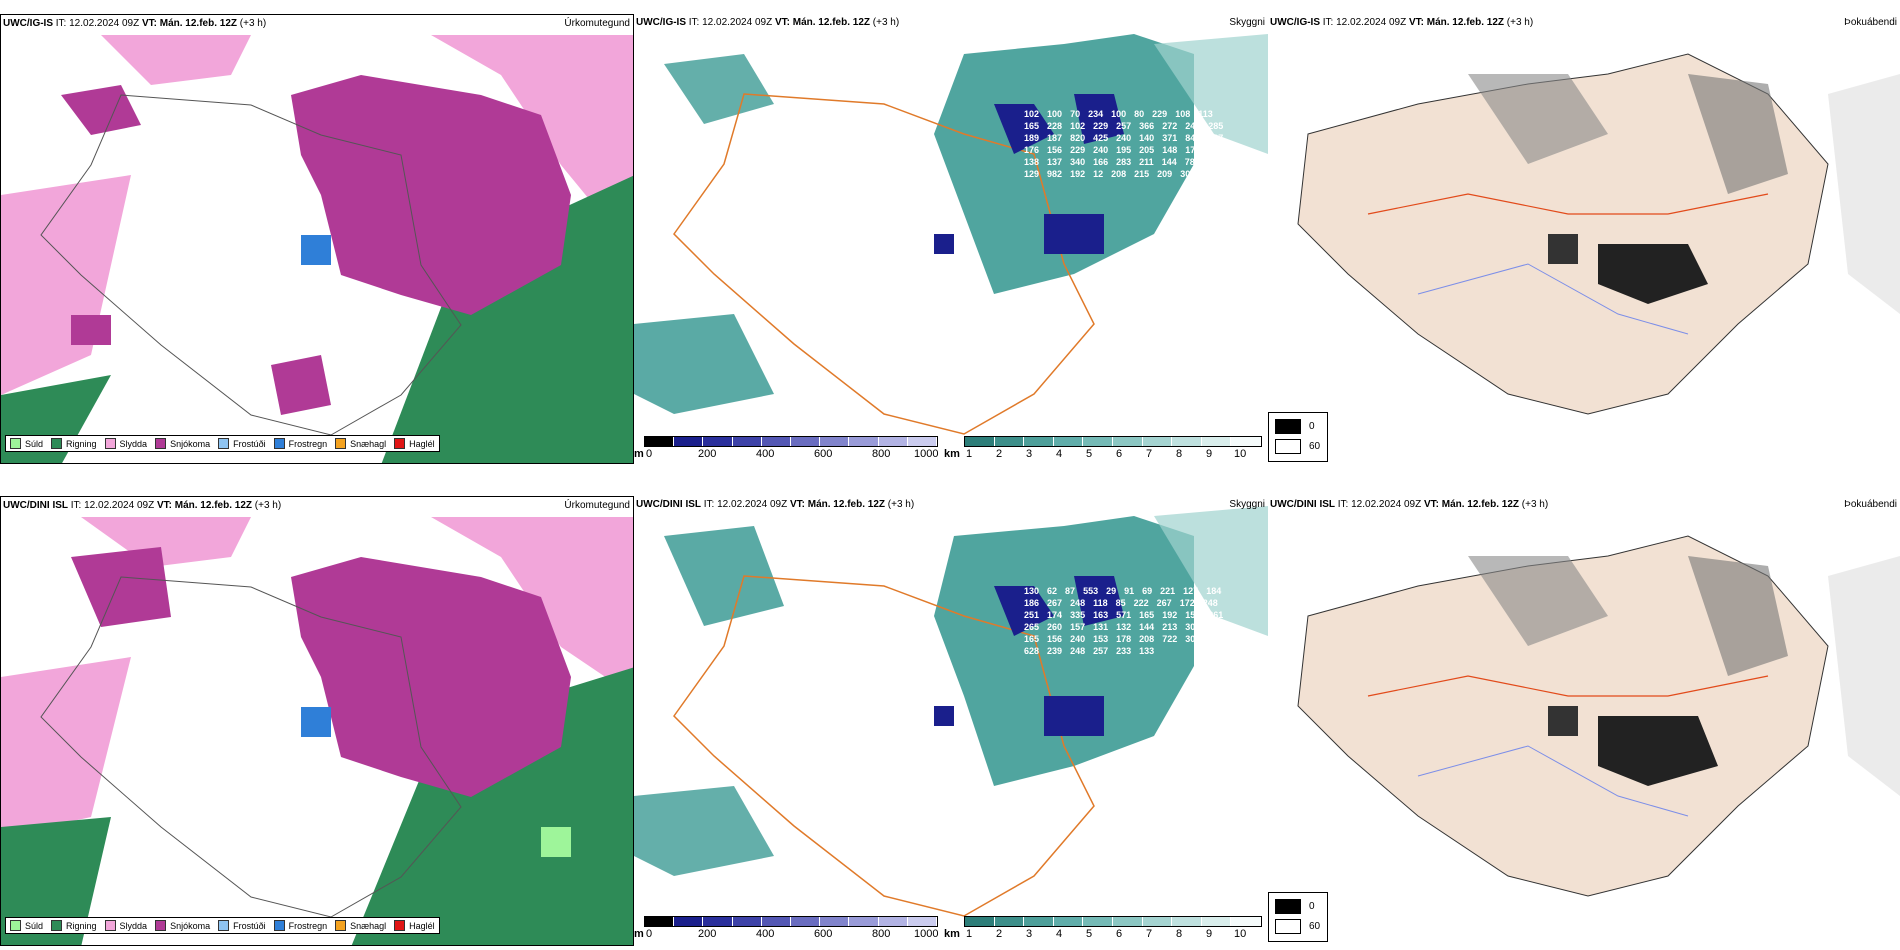 The image size is (1900, 950). Describe the element at coordinates (1298, 437) in the screenshot. I see `fog-legend-row1: 0 60` at that location.